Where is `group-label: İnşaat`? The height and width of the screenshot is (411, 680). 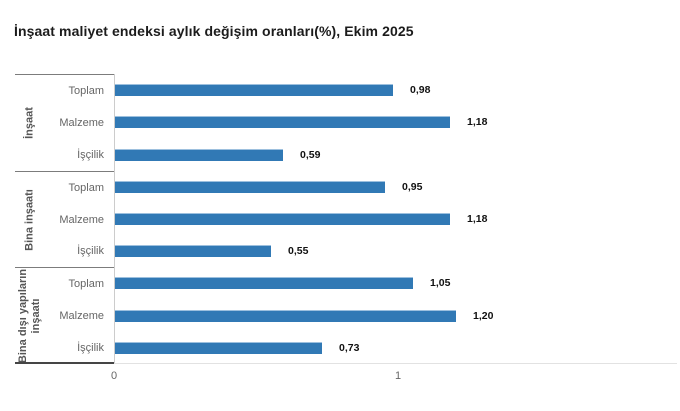 group-label: İnşaat is located at coordinates (29, 122).